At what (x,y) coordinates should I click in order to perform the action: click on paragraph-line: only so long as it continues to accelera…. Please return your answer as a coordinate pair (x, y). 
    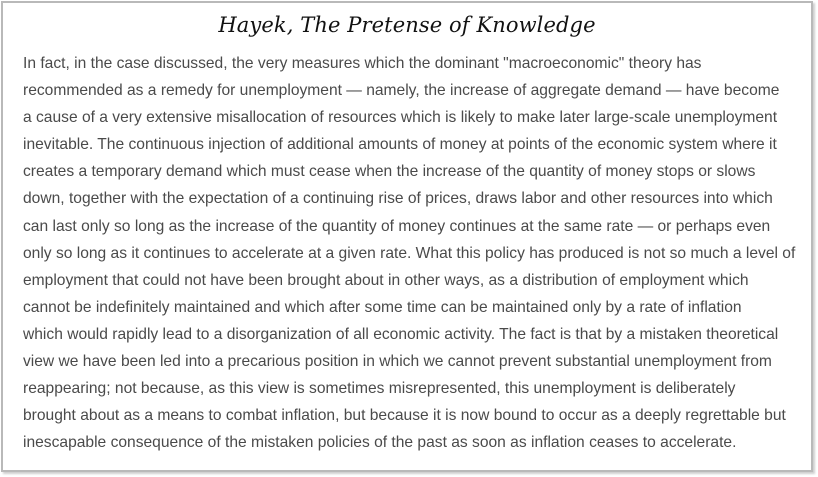
    Looking at the image, I should click on (409, 253).